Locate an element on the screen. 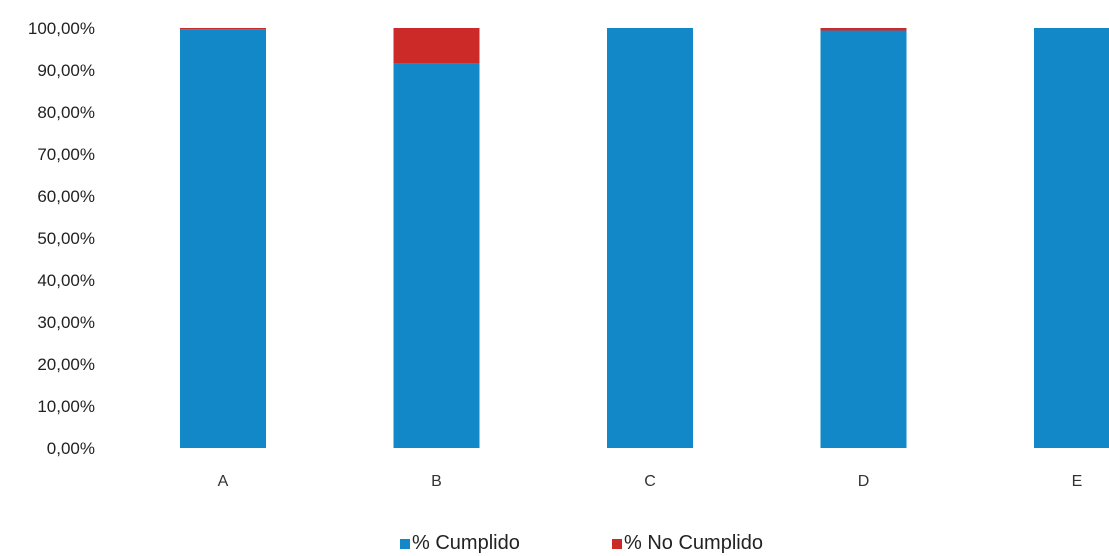 This screenshot has width=1109, height=556. legend-label: % Cumplido is located at coordinates (466, 543).